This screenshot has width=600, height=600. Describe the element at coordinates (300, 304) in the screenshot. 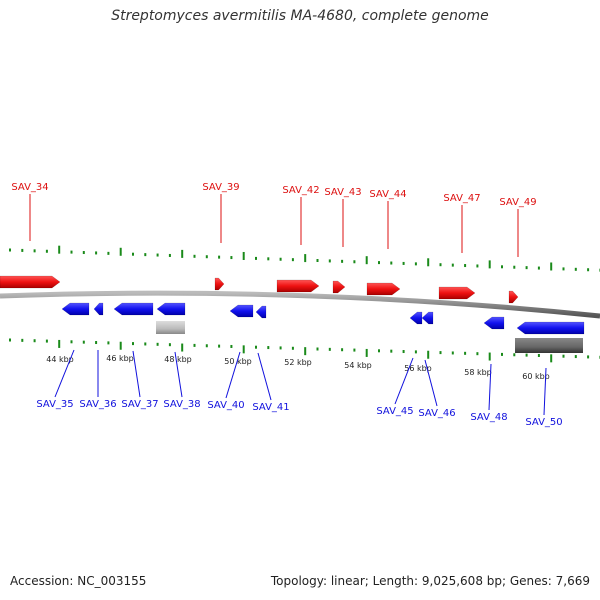

I see `genome-backbone` at that location.